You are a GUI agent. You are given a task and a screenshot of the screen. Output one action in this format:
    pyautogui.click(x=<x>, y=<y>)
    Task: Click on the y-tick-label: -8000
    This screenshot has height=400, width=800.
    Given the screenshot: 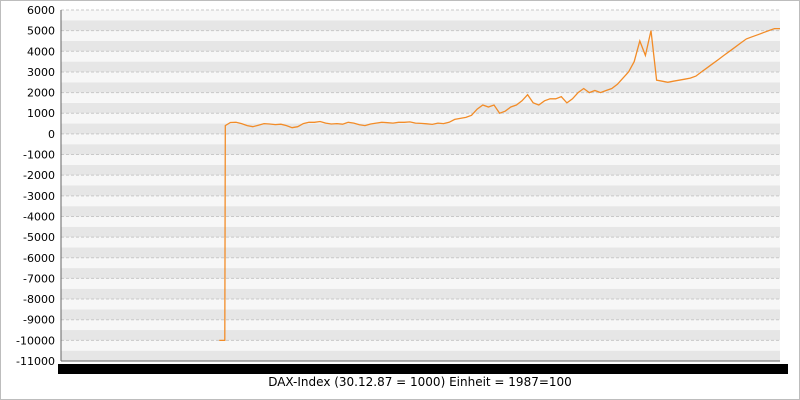 What is the action you would take?
    pyautogui.click(x=39, y=299)
    